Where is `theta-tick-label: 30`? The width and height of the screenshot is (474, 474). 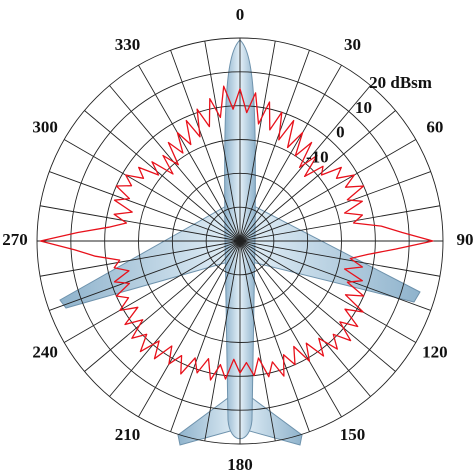 theta-tick-label: 30 is located at coordinates (352, 44).